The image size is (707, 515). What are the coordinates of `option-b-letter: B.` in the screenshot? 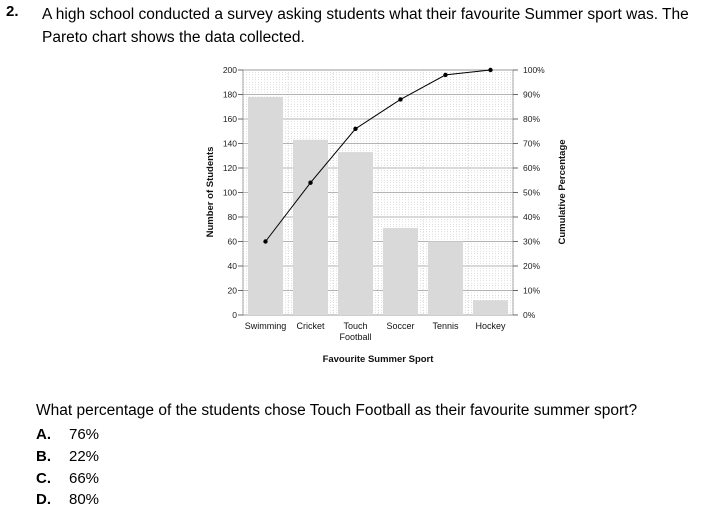 It's located at (43, 456).